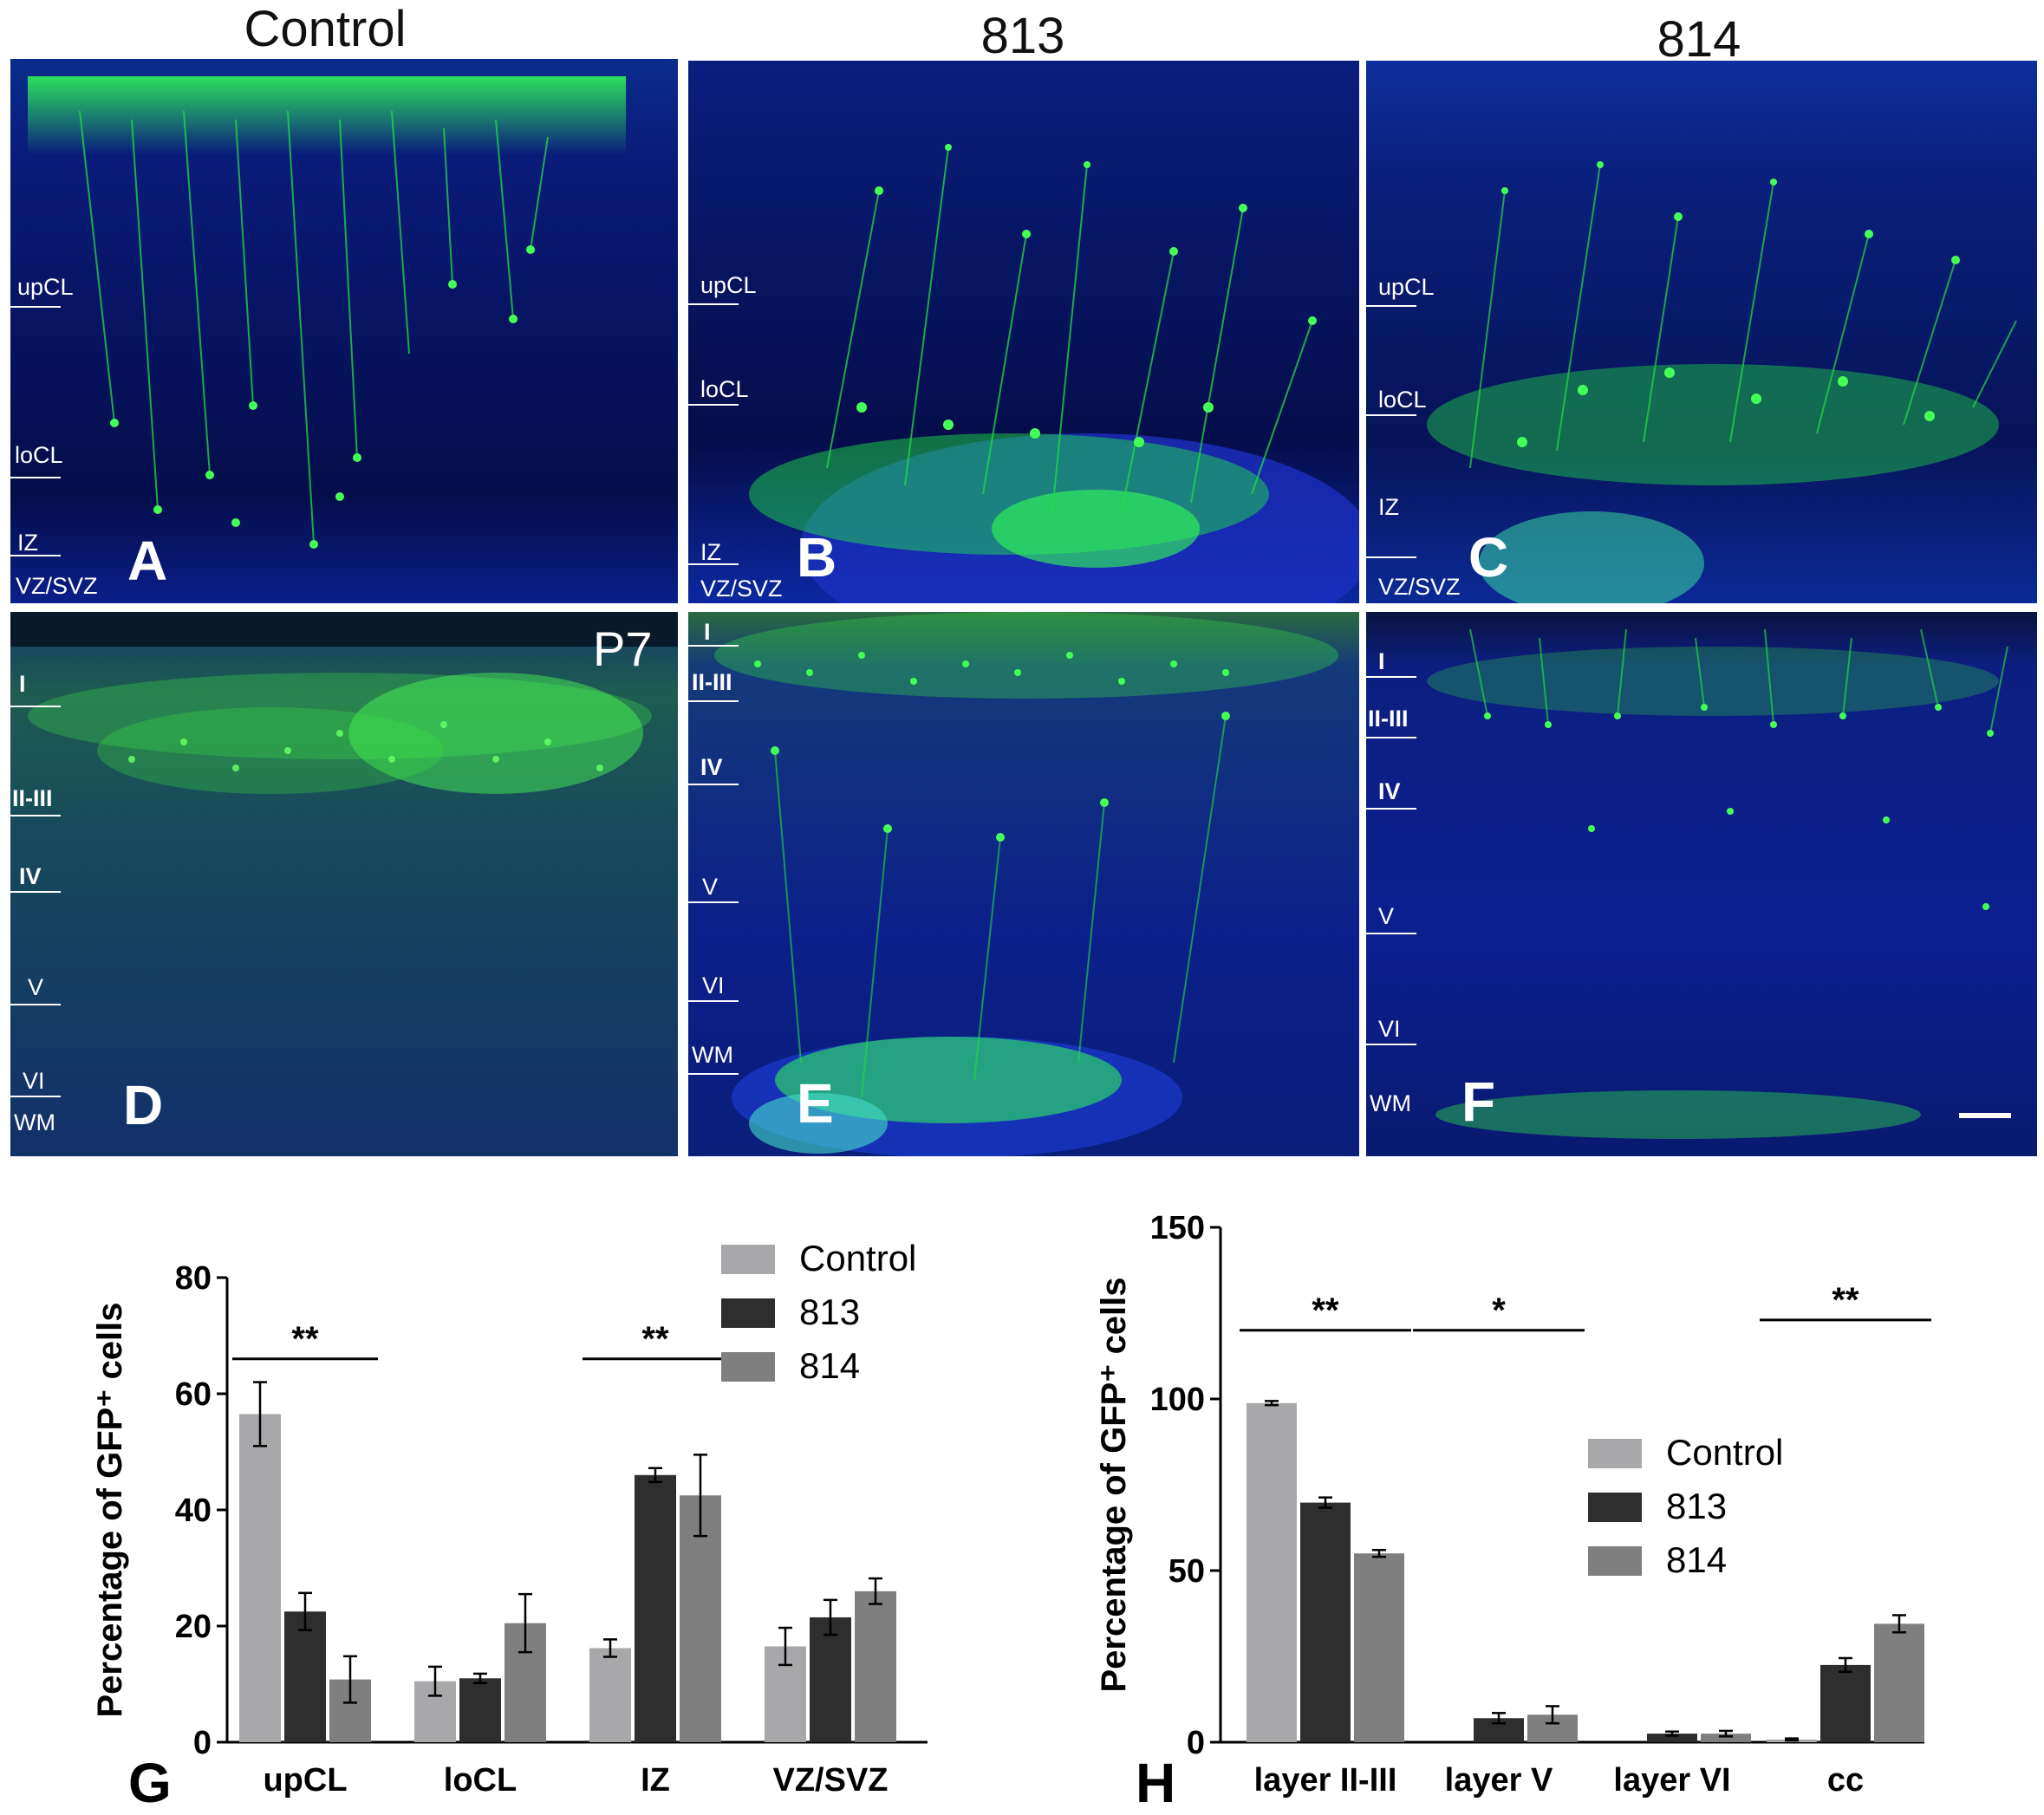 Image resolution: width=2044 pixels, height=1815 pixels. I want to click on x-tick-label: layer VI, so click(1671, 1781).